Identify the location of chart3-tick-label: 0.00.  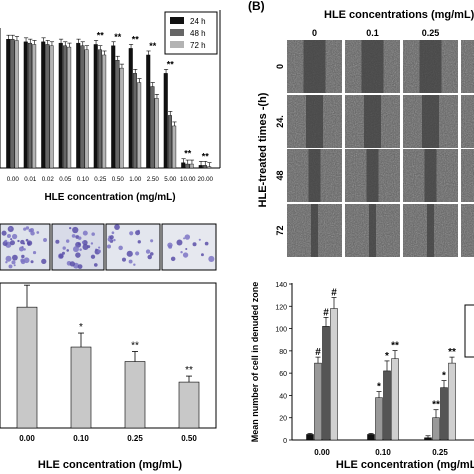
(322, 452).